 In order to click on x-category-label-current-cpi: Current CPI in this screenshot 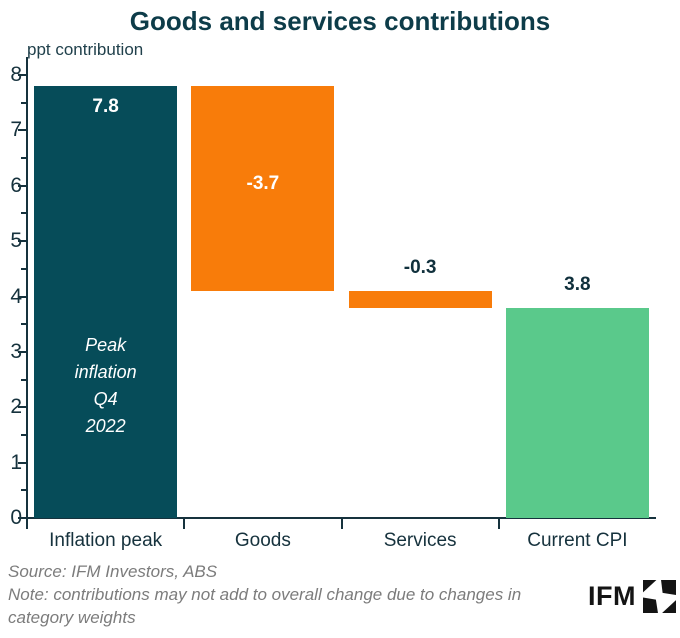, I will do `click(577, 540)`.